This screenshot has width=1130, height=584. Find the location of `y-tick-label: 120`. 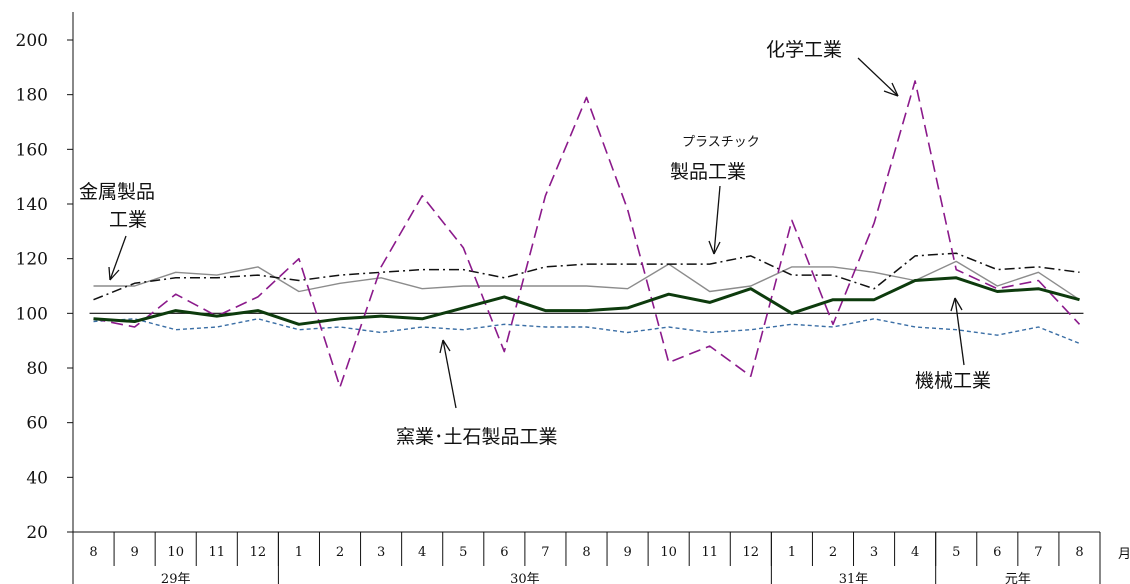

y-tick-label: 120 is located at coordinates (32, 260).